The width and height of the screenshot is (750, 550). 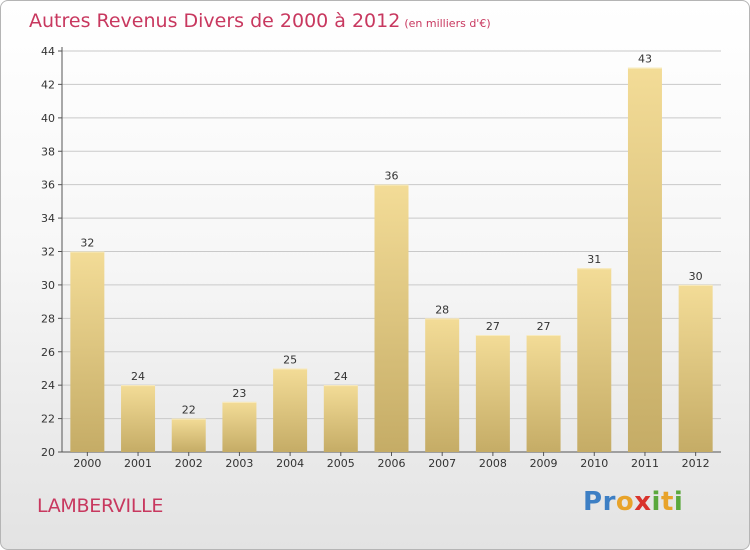 What do you see at coordinates (100, 506) in the screenshot?
I see `commune-name: LAMBERVILLE` at bounding box center [100, 506].